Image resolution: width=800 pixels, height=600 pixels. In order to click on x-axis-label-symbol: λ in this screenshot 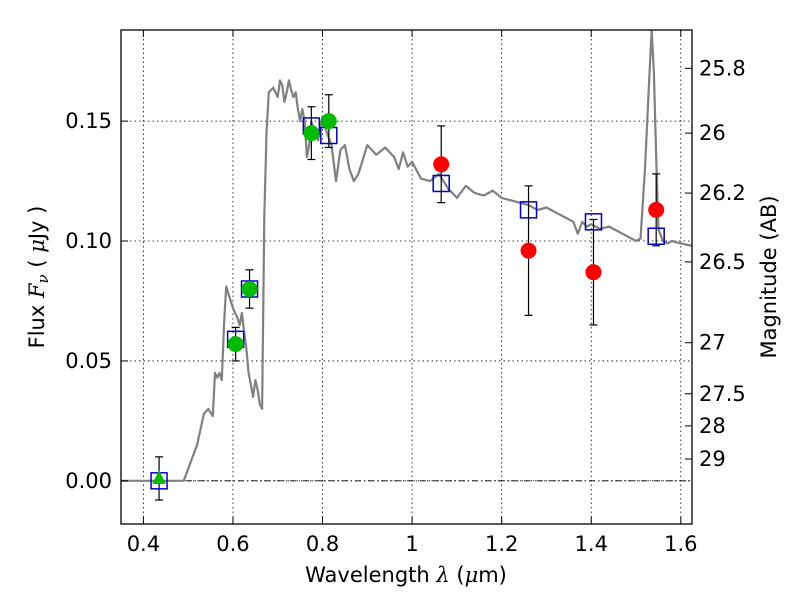, I will do `click(442, 575)`.